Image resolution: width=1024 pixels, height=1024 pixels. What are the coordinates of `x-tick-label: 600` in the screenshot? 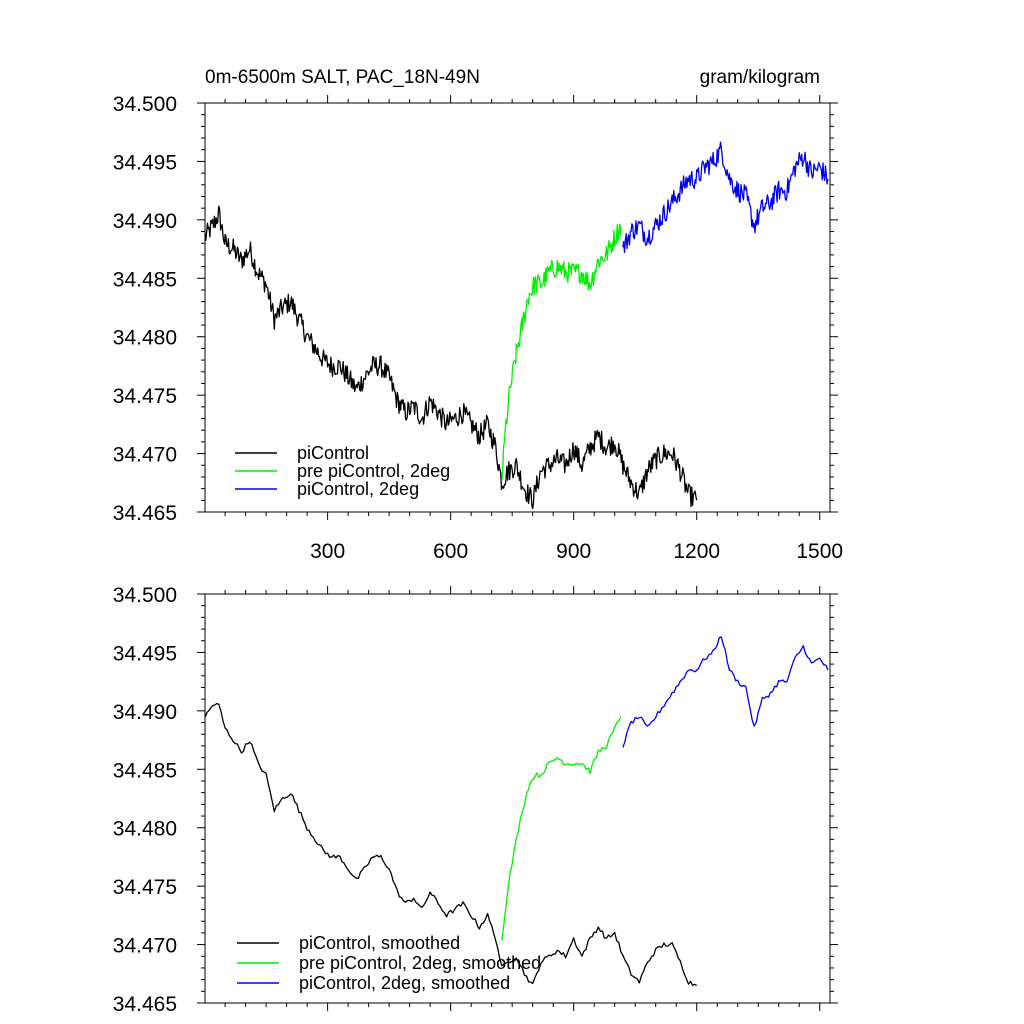 It's located at (450, 551).